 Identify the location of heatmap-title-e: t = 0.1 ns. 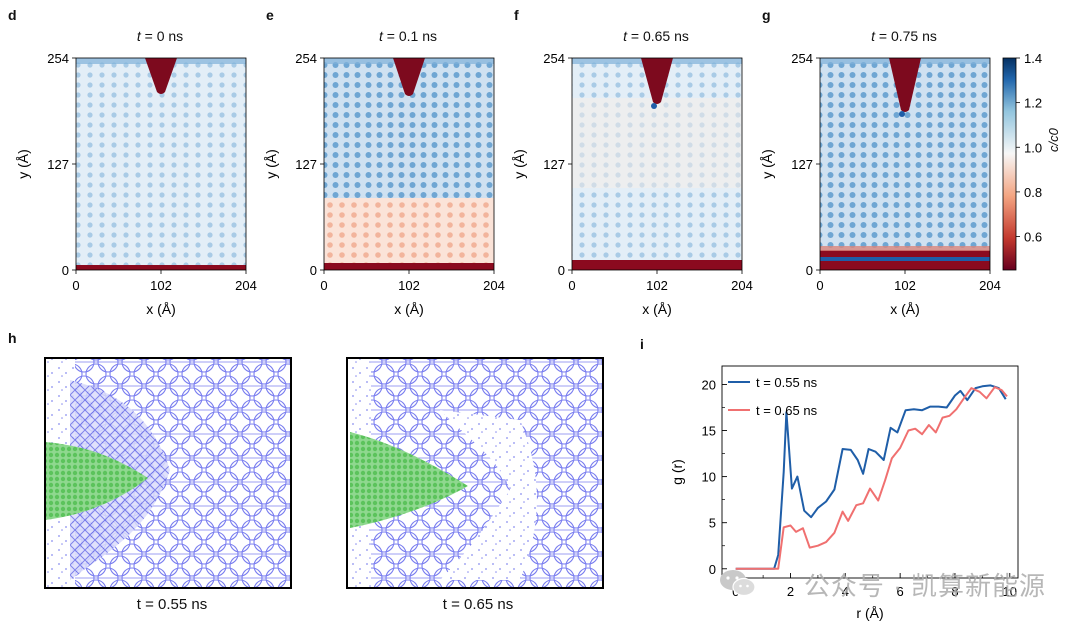
(407, 36).